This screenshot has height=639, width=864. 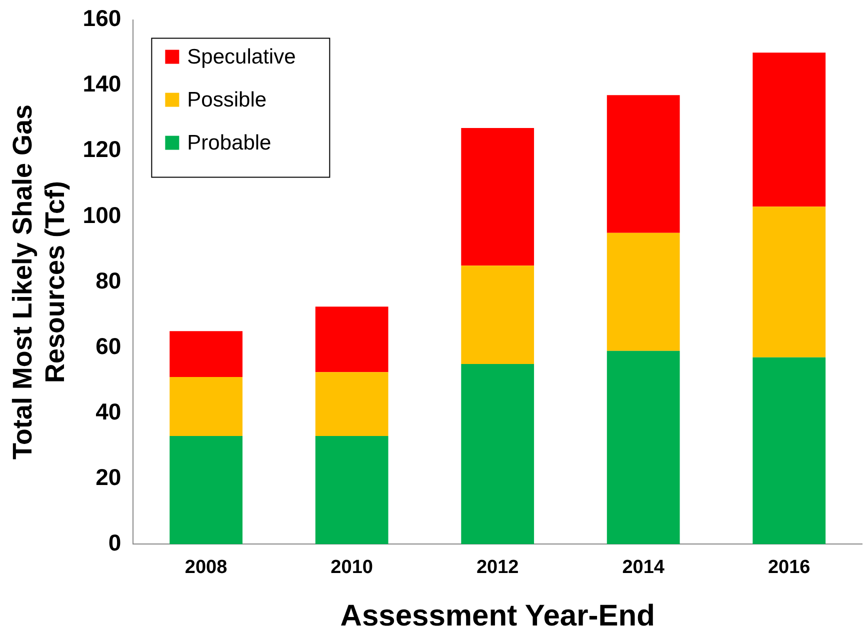 What do you see at coordinates (102, 215) in the screenshot?
I see `y-tick-label: 100` at bounding box center [102, 215].